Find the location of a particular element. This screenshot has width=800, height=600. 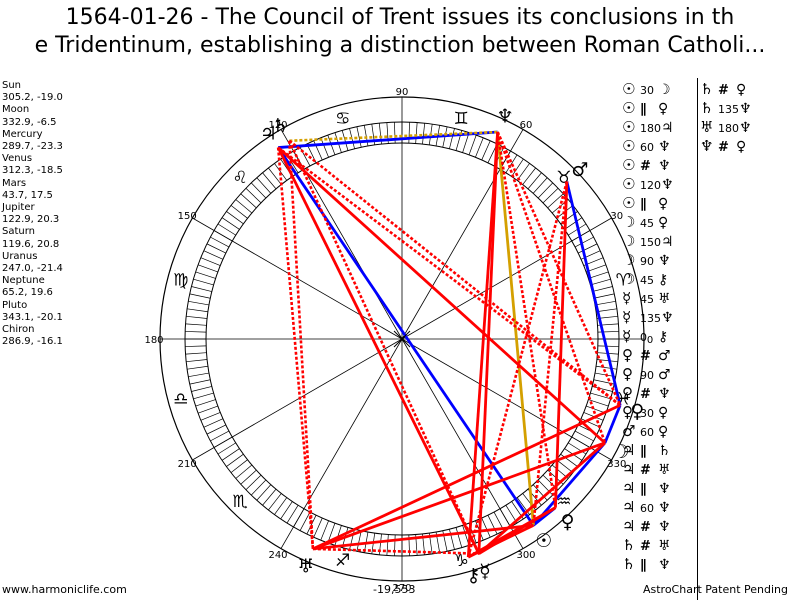

aspect-type: 120 is located at coordinates (650, 185).